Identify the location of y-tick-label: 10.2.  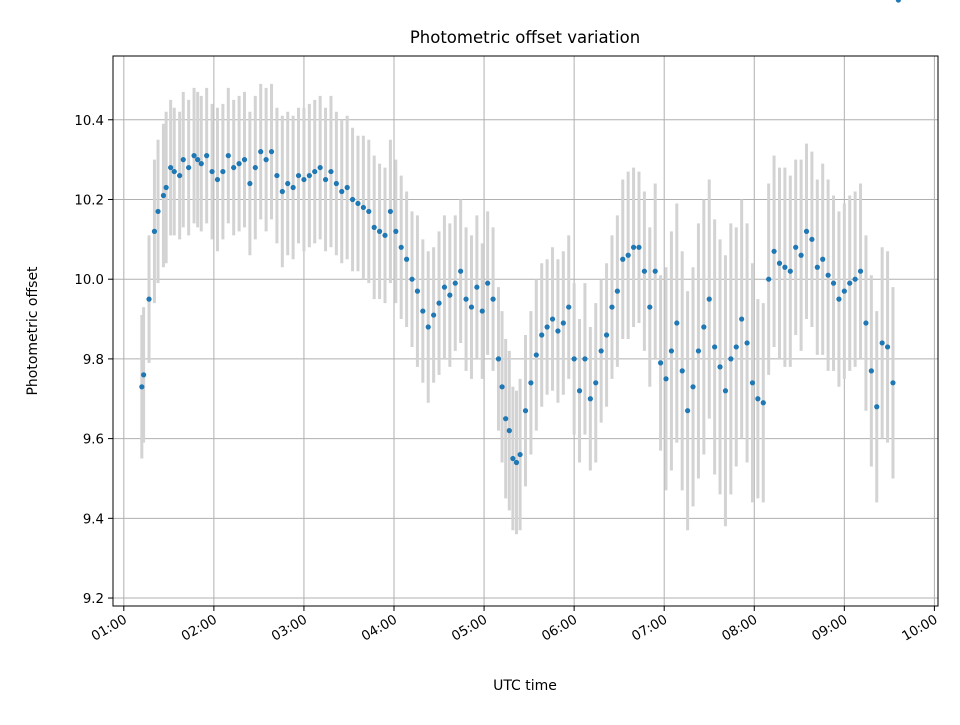
(89, 200).